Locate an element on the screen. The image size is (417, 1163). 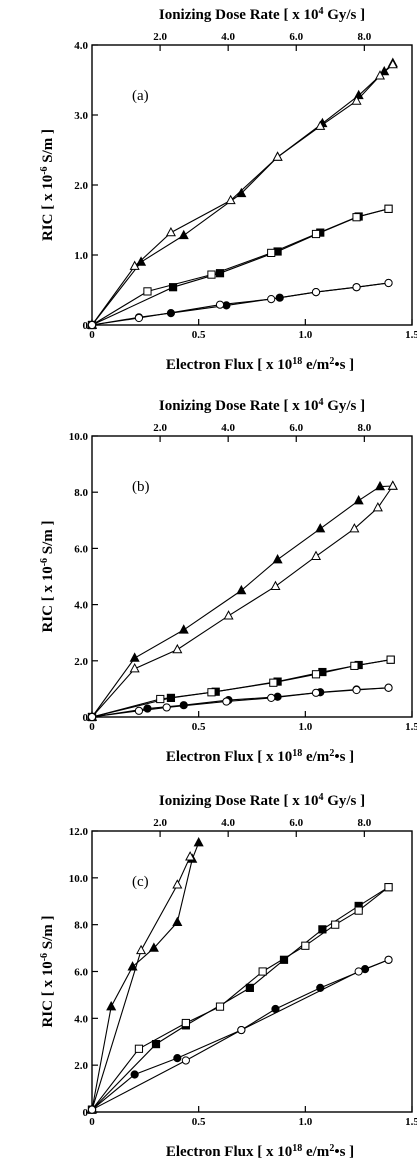
top-x-tick-label: 2.0 is located at coordinates (160, 823).